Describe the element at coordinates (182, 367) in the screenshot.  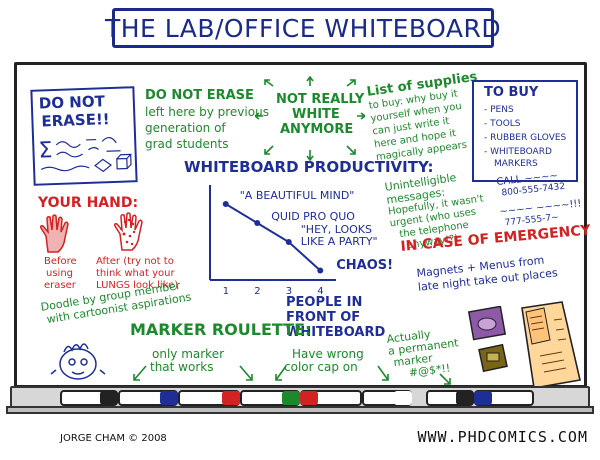
I see `only-marker-line: that works` at that location.